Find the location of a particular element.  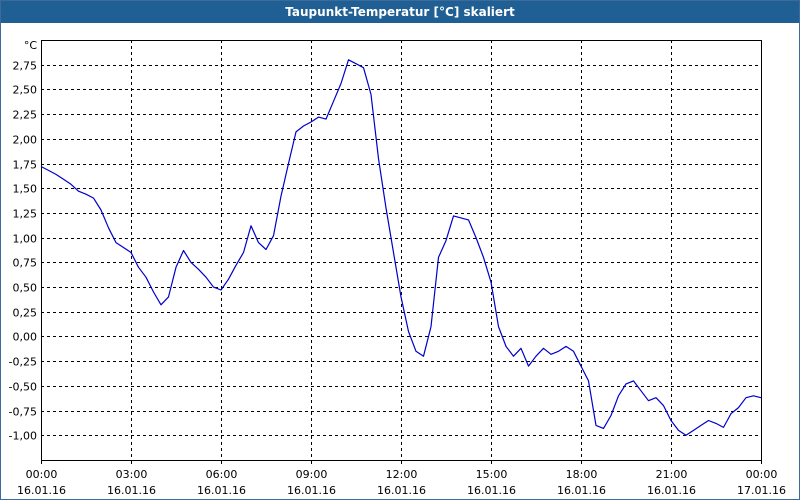

y-tick-label: 2,25 is located at coordinates (25, 115).